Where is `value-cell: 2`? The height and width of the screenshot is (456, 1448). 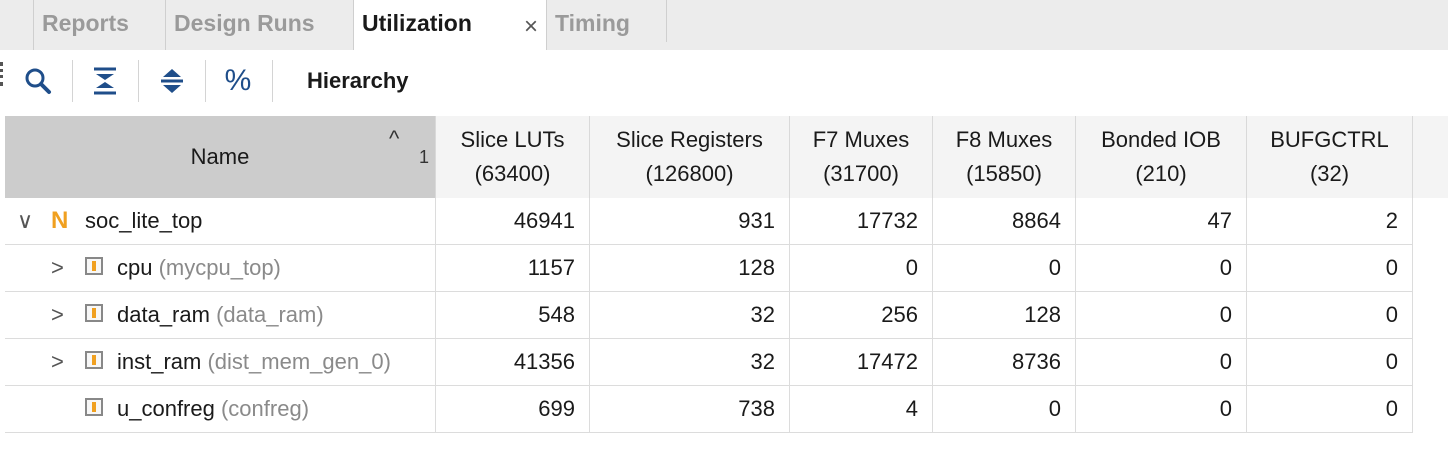
value-cell: 2 is located at coordinates (1330, 221).